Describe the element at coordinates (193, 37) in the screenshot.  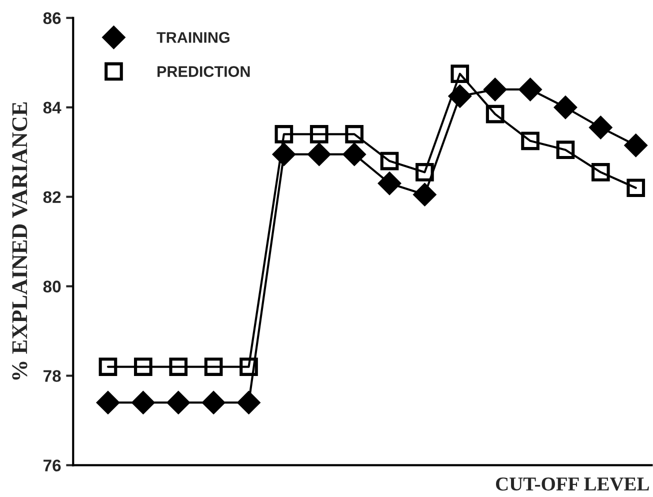
I see `legend-label: TRAINING` at that location.